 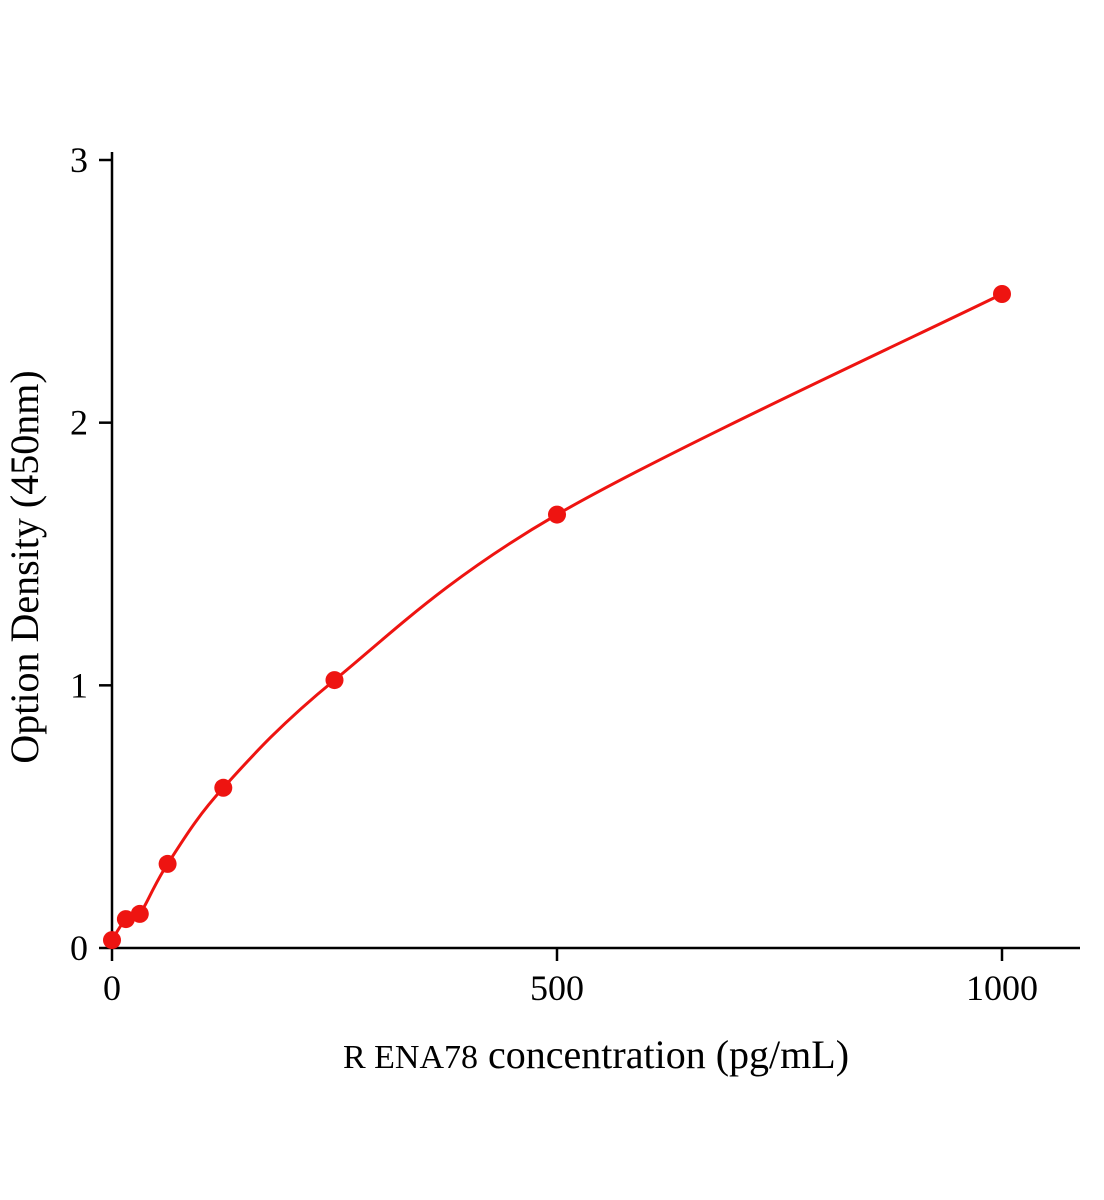 I want to click on y-tick-label: 0, so click(x=79, y=948).